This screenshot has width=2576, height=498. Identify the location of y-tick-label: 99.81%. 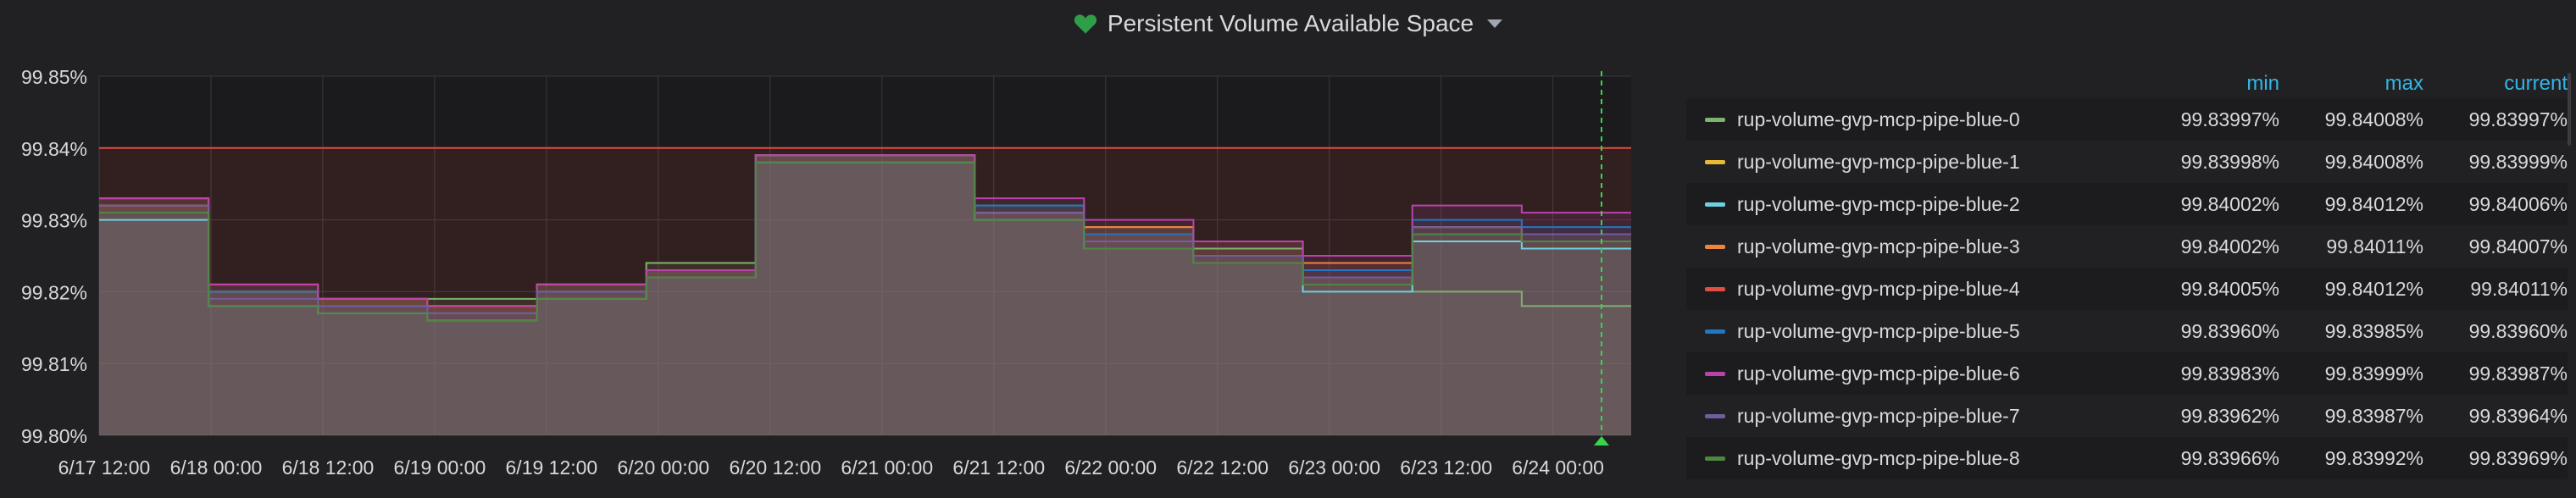
(54, 364).